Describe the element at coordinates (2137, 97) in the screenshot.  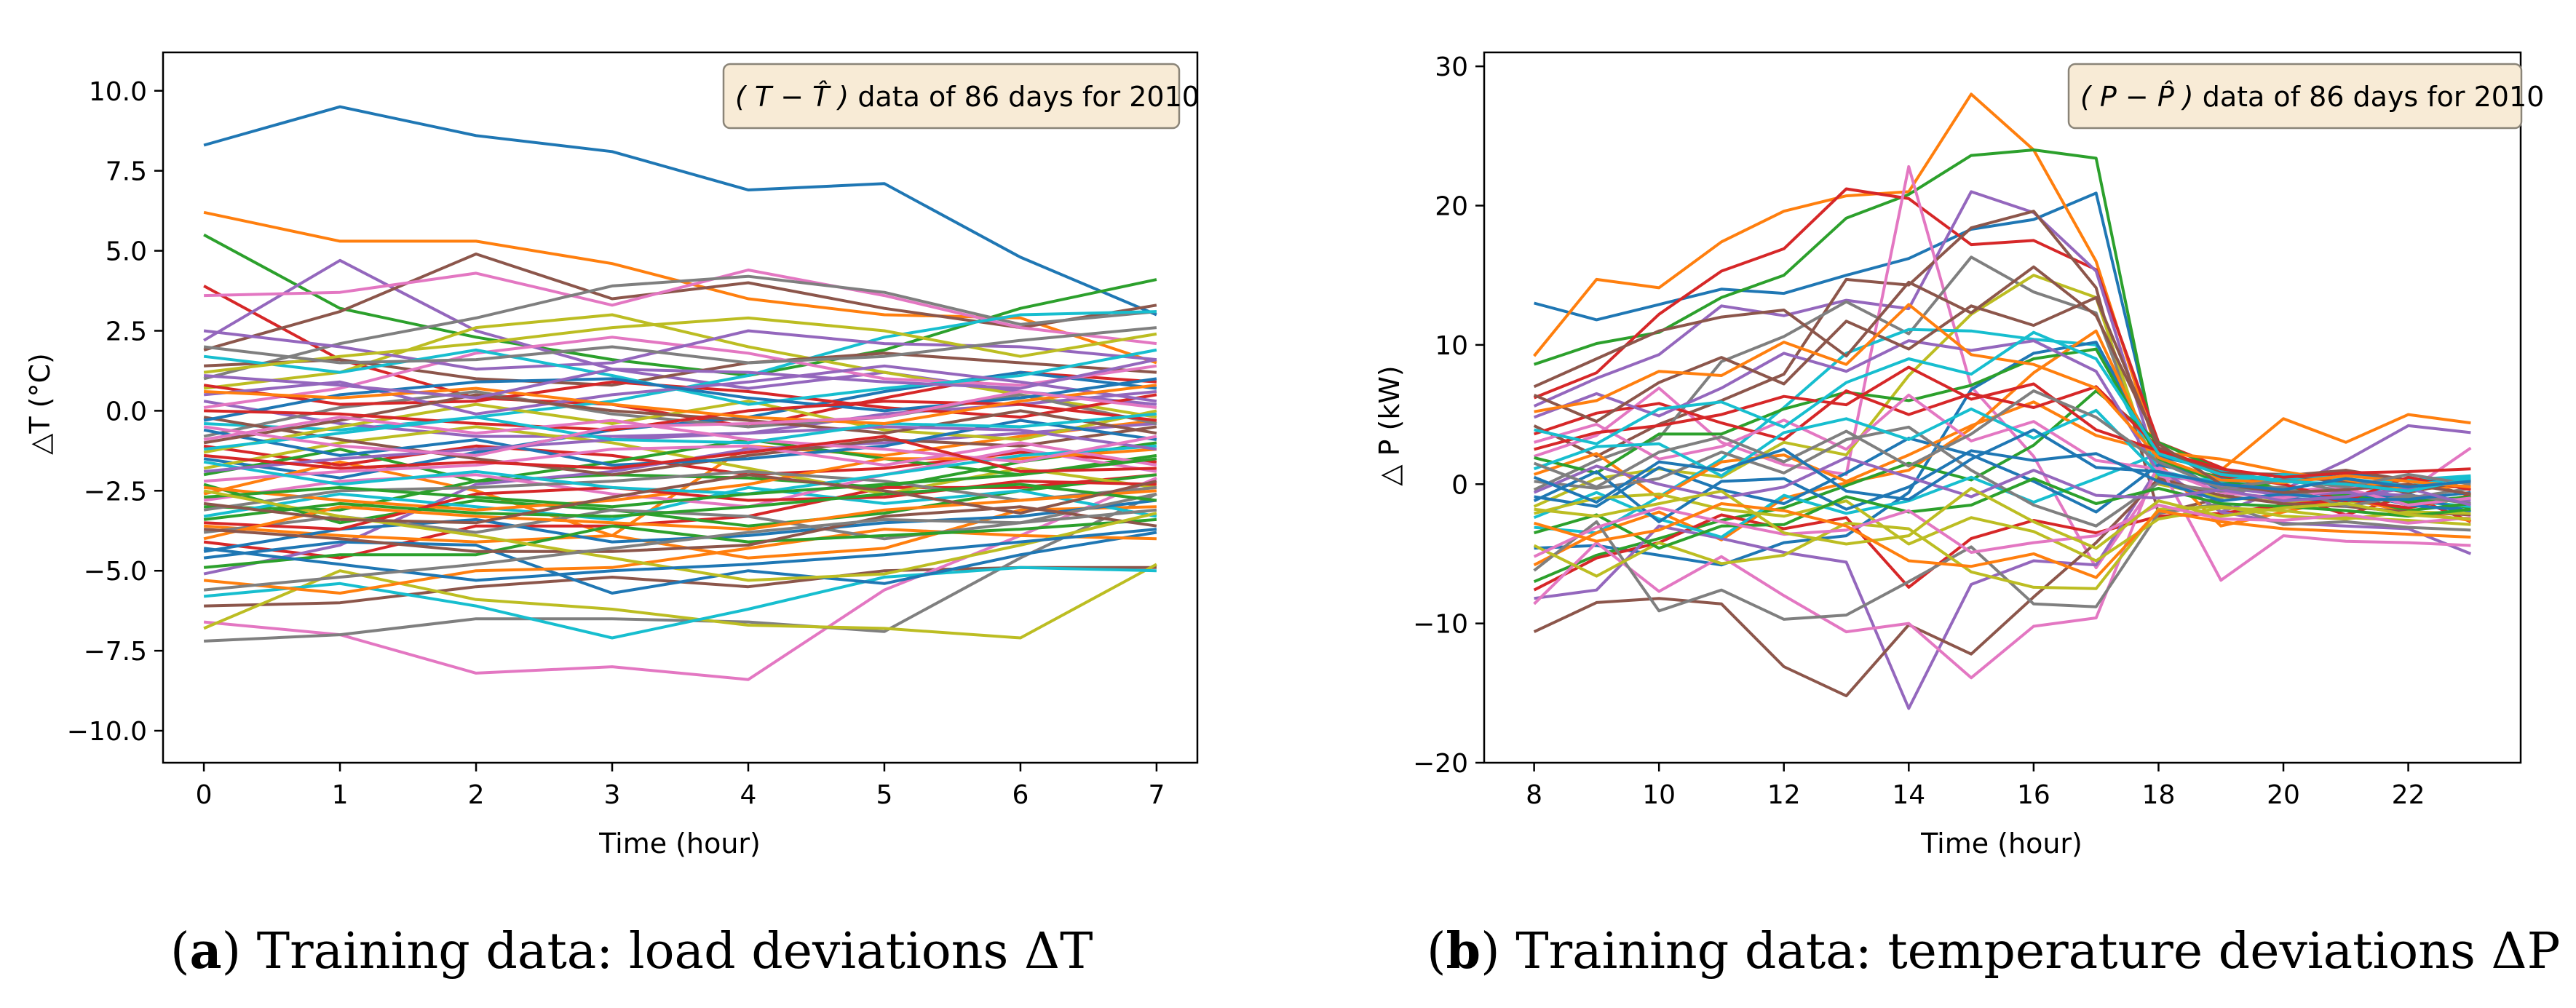
I see `legend-formula-b: ( P − P̂ )` at that location.